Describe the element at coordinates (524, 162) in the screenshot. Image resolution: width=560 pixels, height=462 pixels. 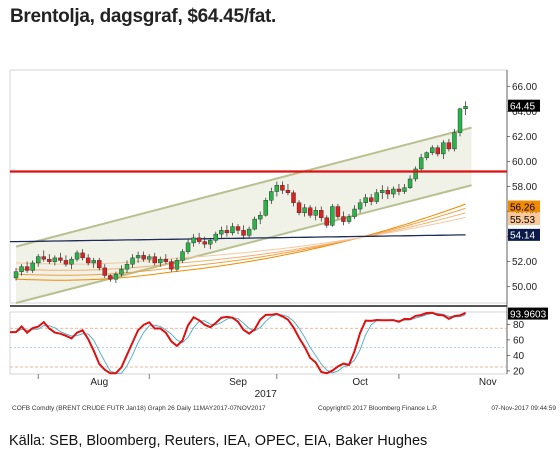
I see `price-tick-label: 60.00` at that location.